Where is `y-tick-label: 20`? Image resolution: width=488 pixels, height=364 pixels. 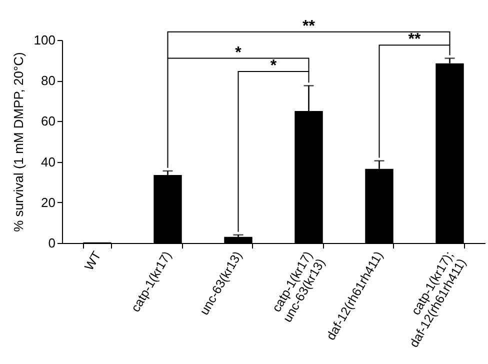 y-tick-label: 20 is located at coordinates (48, 202).